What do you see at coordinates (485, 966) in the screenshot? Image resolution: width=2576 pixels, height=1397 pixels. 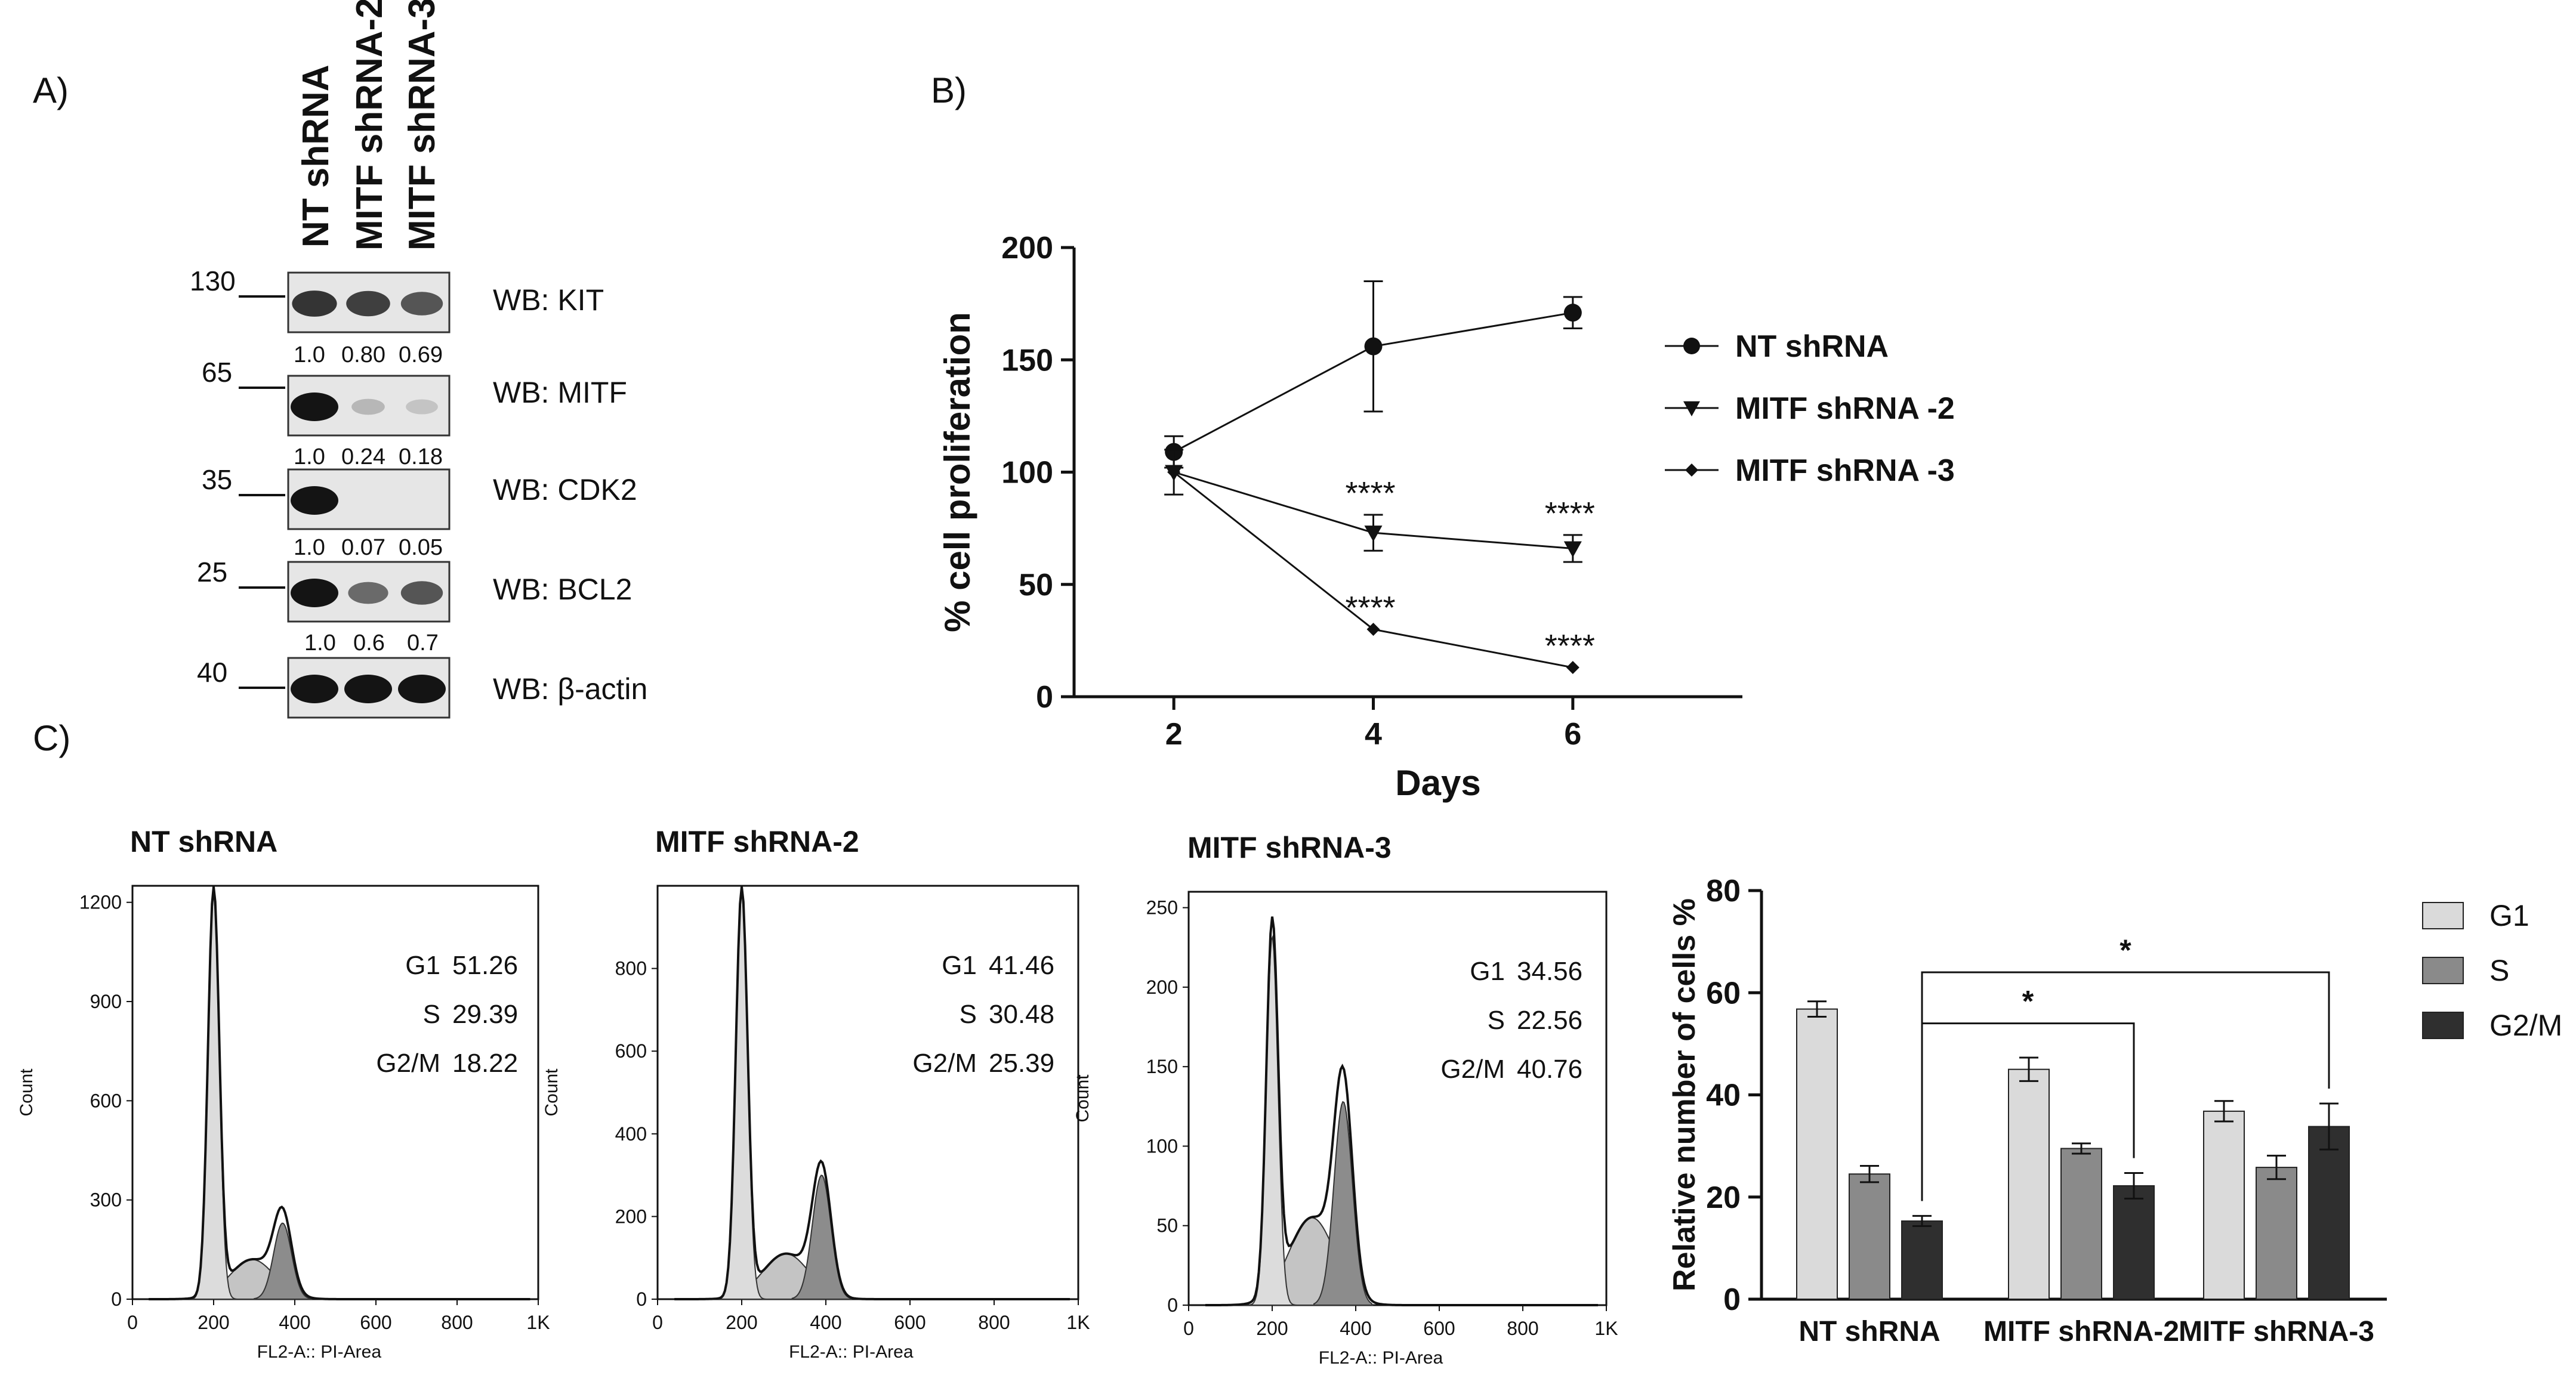 I see `phase-value: 51.26` at bounding box center [485, 966].